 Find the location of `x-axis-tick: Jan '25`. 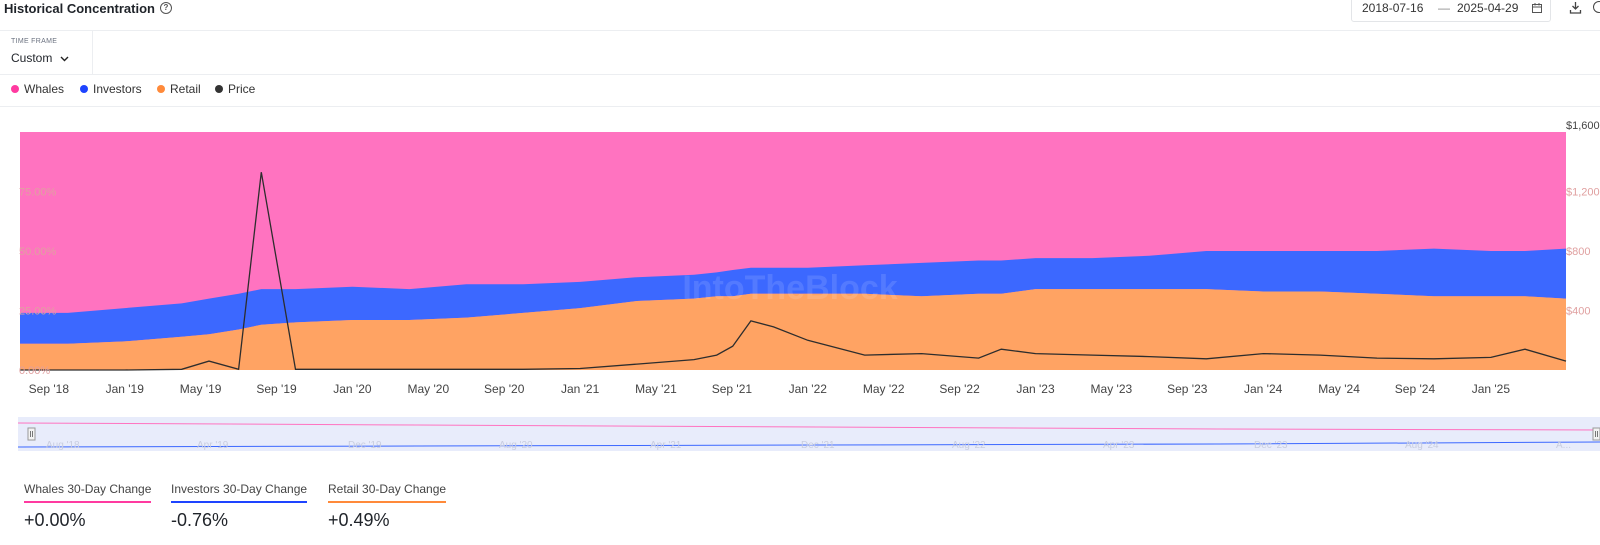

x-axis-tick: Jan '25 is located at coordinates (1491, 389).